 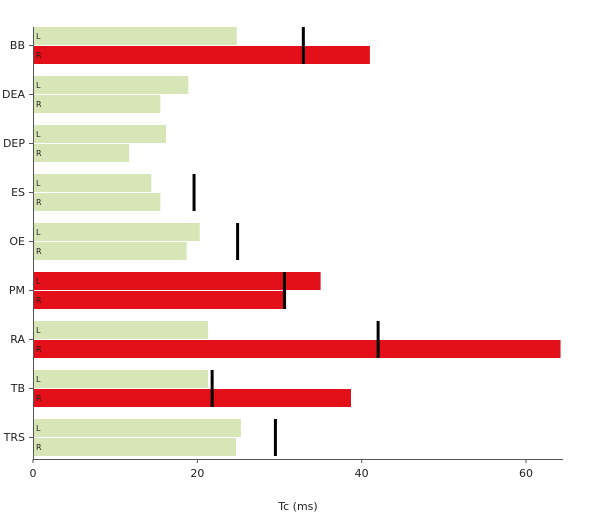 What do you see at coordinates (38, 134) in the screenshot?
I see `side-label-dep-l: L` at bounding box center [38, 134].